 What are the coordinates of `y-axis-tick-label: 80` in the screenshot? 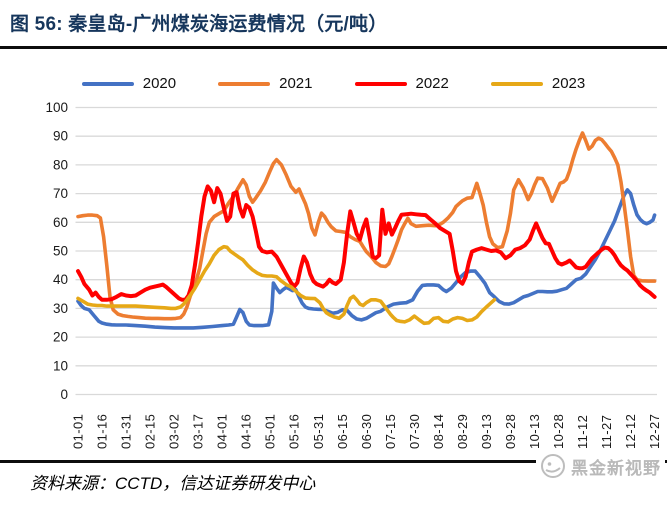 It's located at (60, 164).